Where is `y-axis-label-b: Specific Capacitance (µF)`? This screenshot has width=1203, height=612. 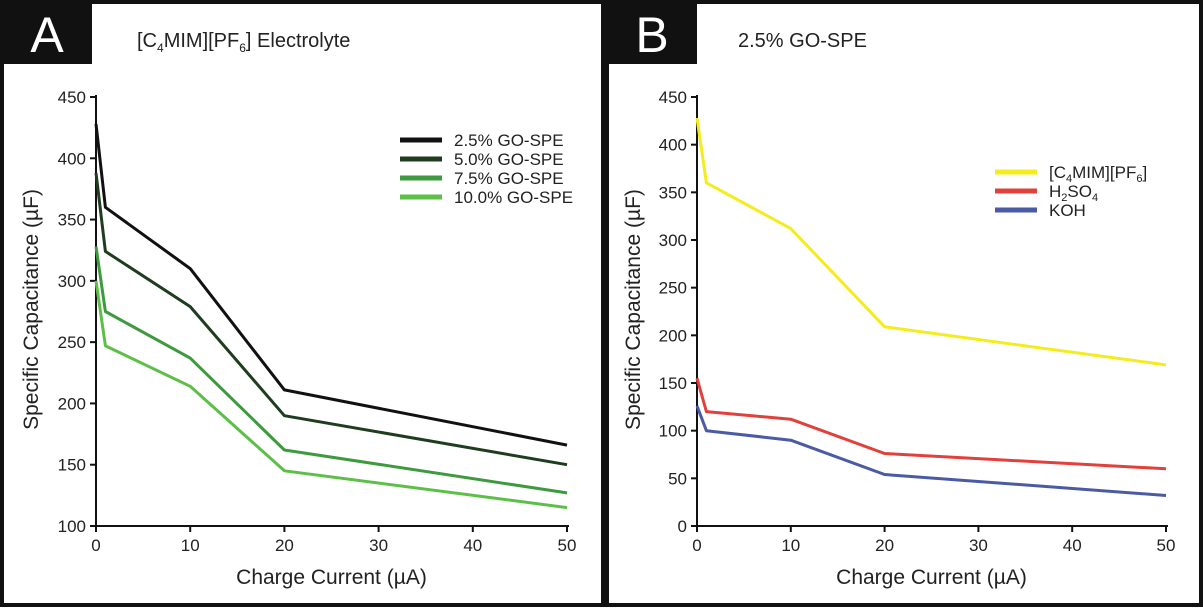 y-axis-label-b: Specific Capacitance (µF) is located at coordinates (633, 309).